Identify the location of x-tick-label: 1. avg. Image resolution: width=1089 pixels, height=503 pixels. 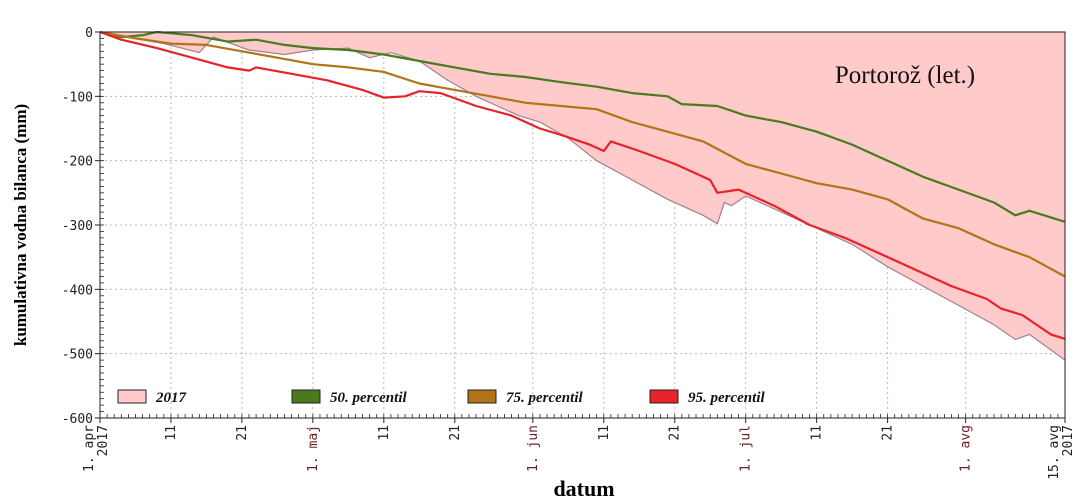
(966, 448).